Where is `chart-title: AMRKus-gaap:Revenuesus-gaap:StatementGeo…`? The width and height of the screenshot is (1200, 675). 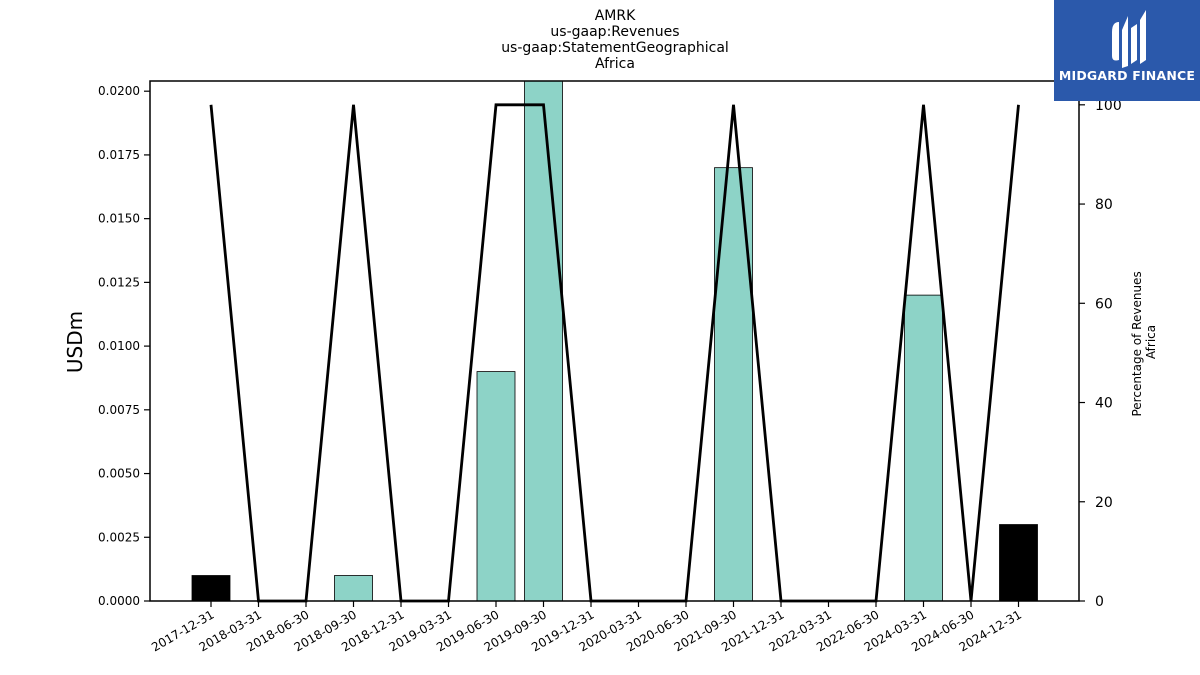
chart-title: AMRKus-gaap:Revenuesus-gaap:StatementGeo… is located at coordinates (615, 40).